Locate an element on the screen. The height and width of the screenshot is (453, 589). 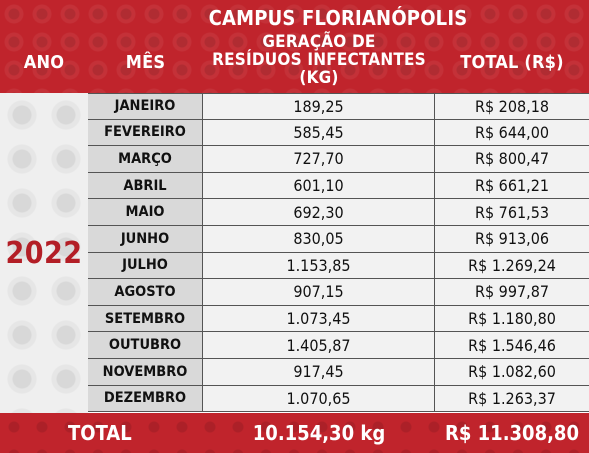
total-cost-cell: R$ 661,21 is located at coordinates (512, 185).